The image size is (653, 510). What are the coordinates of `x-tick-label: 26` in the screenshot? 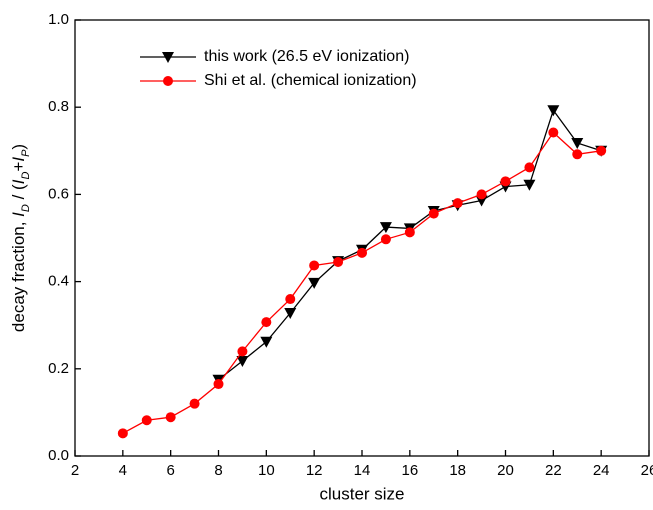 It's located at (647, 470).